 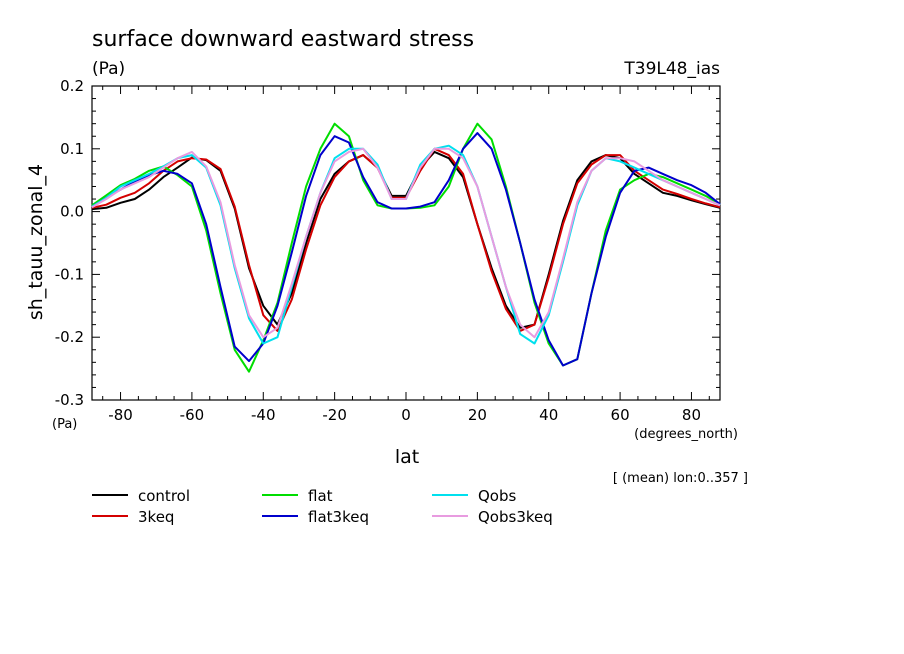 I want to click on y-tick-label: 0.0, so click(x=72, y=212).